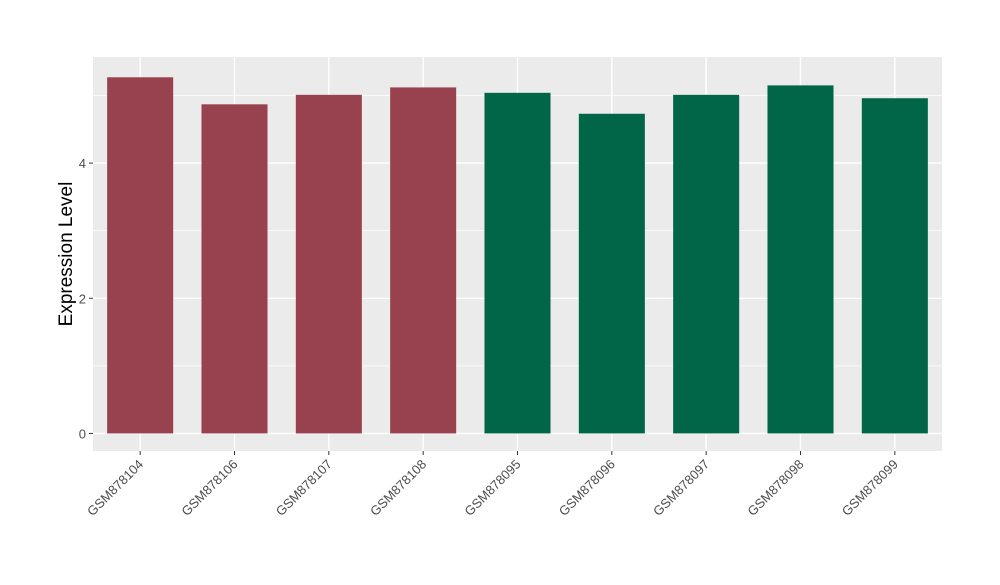 This screenshot has height=585, width=1000. I want to click on x-tick-label: GSM878099, so click(870, 488).